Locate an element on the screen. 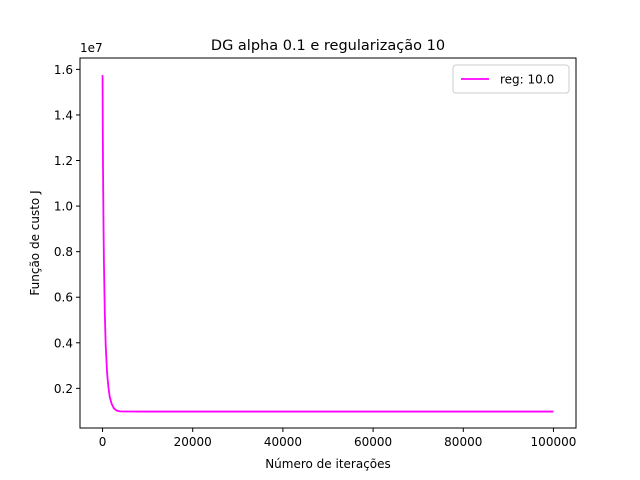 The width and height of the screenshot is (640, 480). y-offset-label: 1e7 is located at coordinates (91, 48).